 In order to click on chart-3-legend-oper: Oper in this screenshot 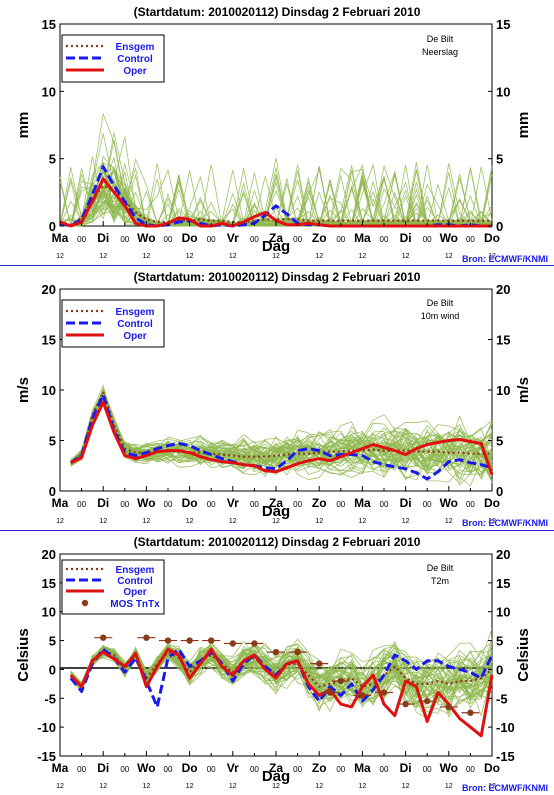, I will do `click(134, 592)`.